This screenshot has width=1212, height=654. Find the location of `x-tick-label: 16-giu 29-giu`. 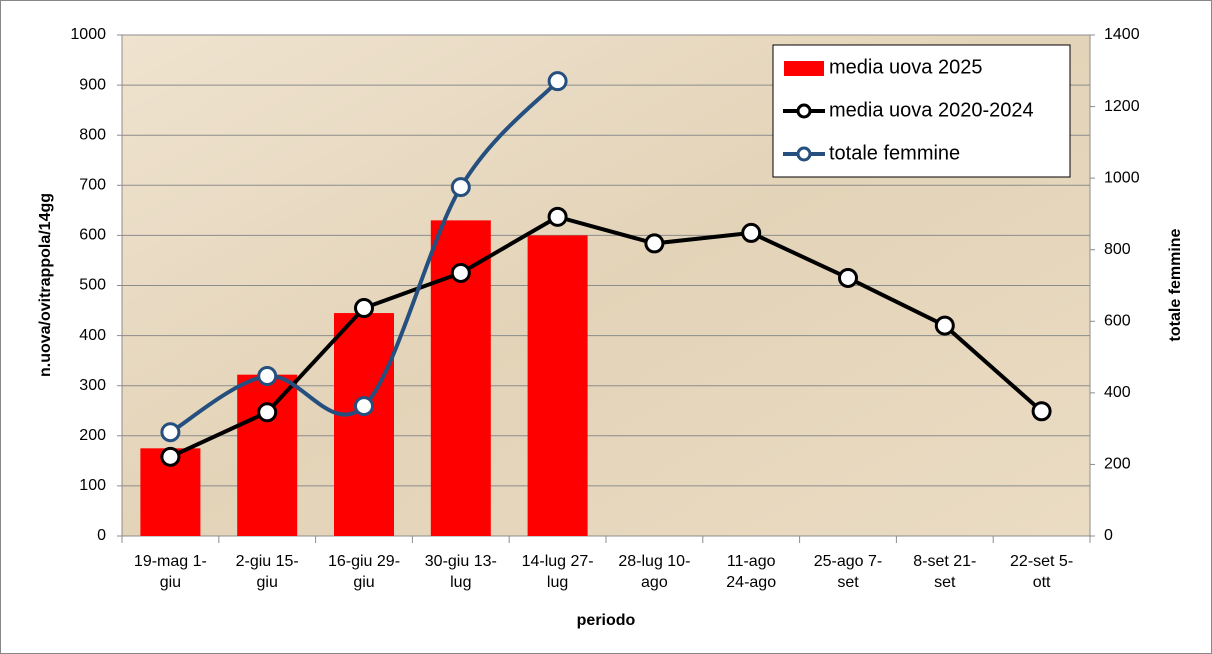

x-tick-label: 16-giu 29-giu is located at coordinates (364, 572).